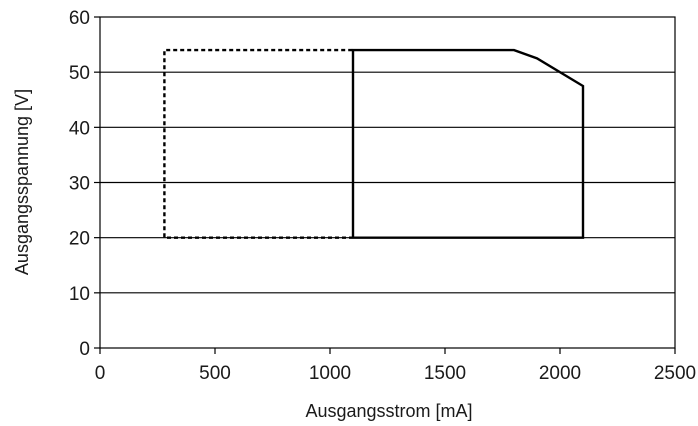 Image resolution: width=698 pixels, height=426 pixels. What do you see at coordinates (79, 73) in the screenshot?
I see `y-tick-label-50: 50` at bounding box center [79, 73].